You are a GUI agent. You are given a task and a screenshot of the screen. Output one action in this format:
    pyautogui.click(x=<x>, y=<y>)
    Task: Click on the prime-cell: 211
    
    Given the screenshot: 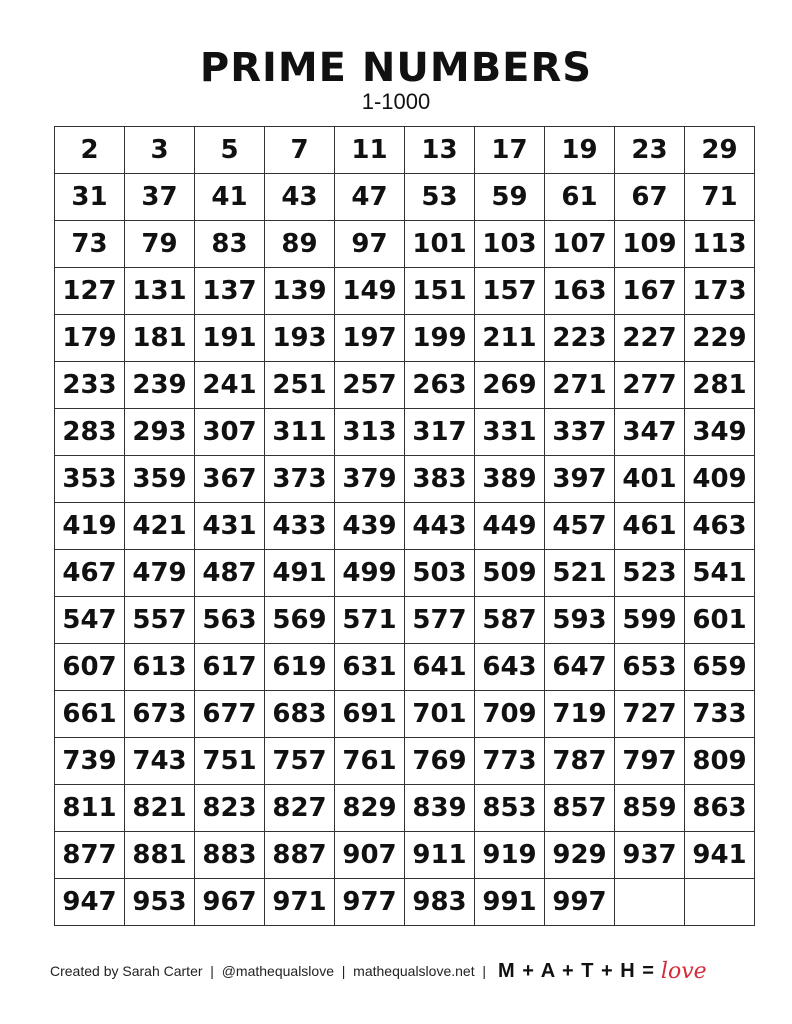 What is the action you would take?
    pyautogui.click(x=509, y=338)
    